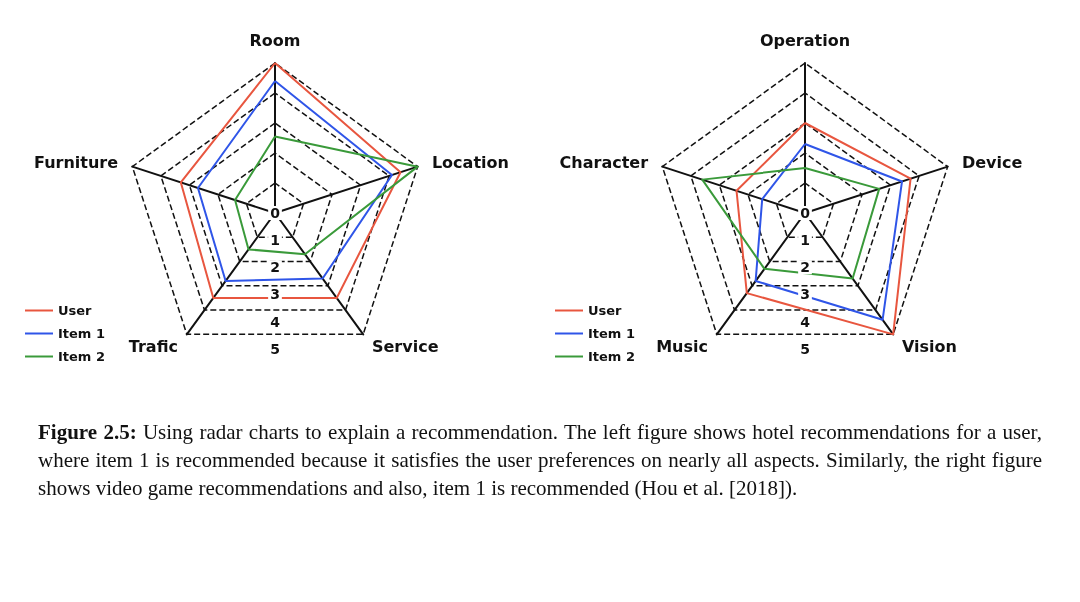 This screenshot has height=602, width=1080. Describe the element at coordinates (604, 162) in the screenshot. I see `spoke-label: Character` at that location.